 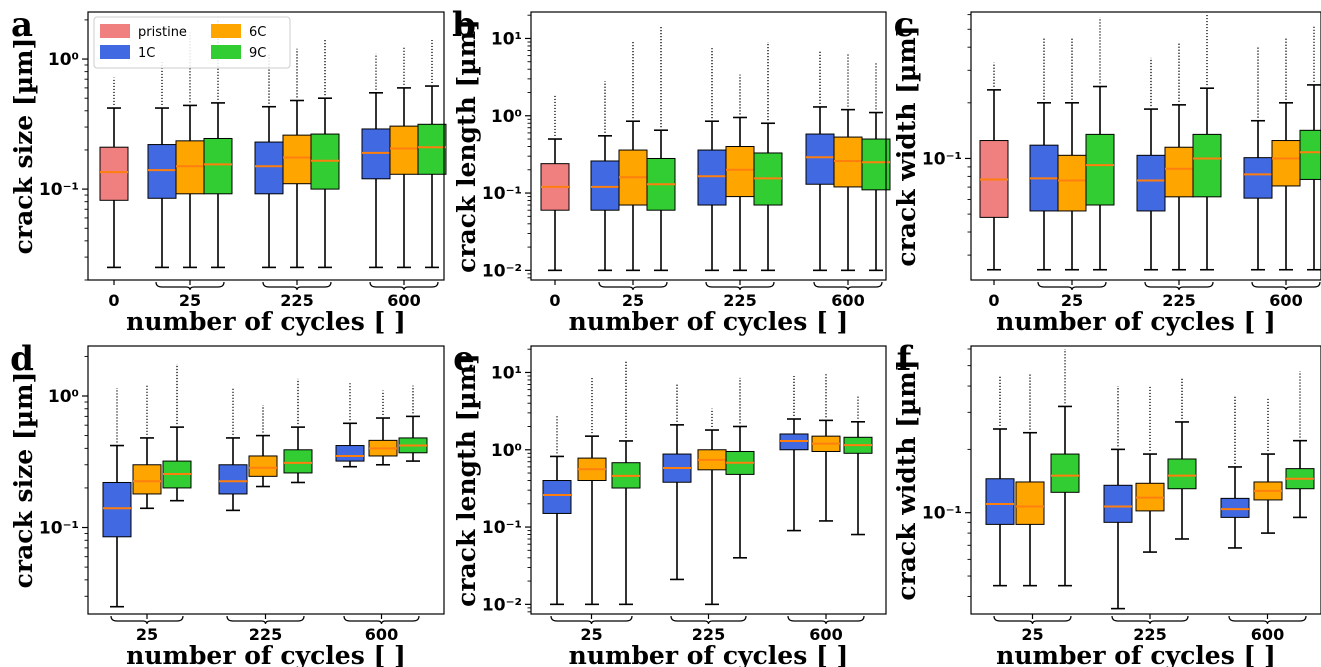 I want to click on legend-swatch-1C, so click(x=115, y=52).